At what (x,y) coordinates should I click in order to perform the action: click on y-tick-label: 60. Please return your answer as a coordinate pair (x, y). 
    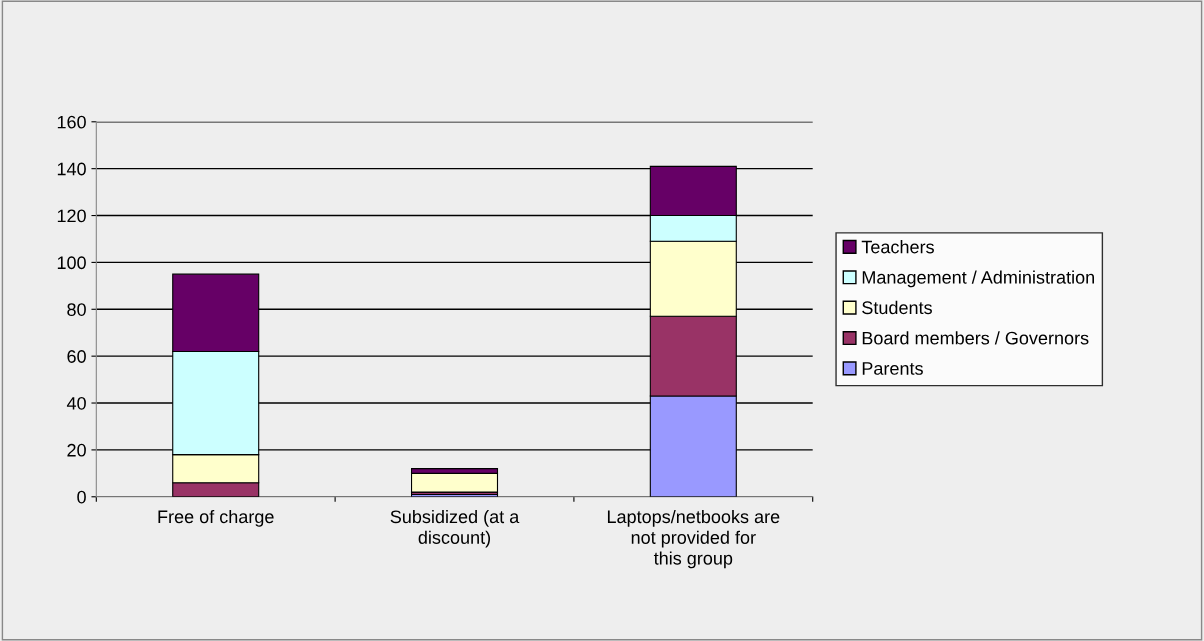
    Looking at the image, I should click on (76, 356).